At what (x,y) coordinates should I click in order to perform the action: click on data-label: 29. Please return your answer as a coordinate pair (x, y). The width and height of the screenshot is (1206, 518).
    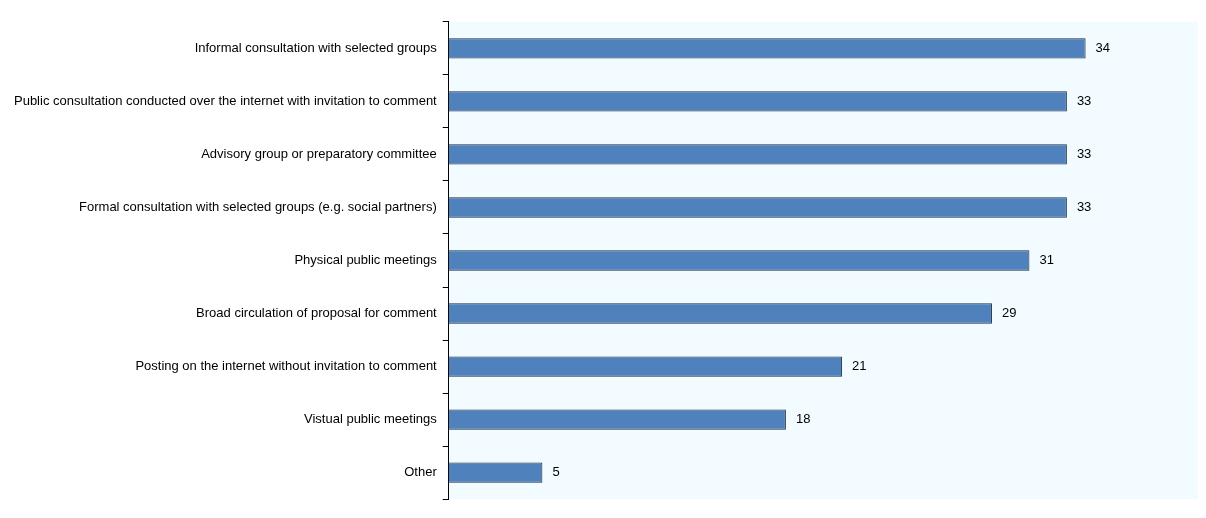
    Looking at the image, I should click on (1009, 313).